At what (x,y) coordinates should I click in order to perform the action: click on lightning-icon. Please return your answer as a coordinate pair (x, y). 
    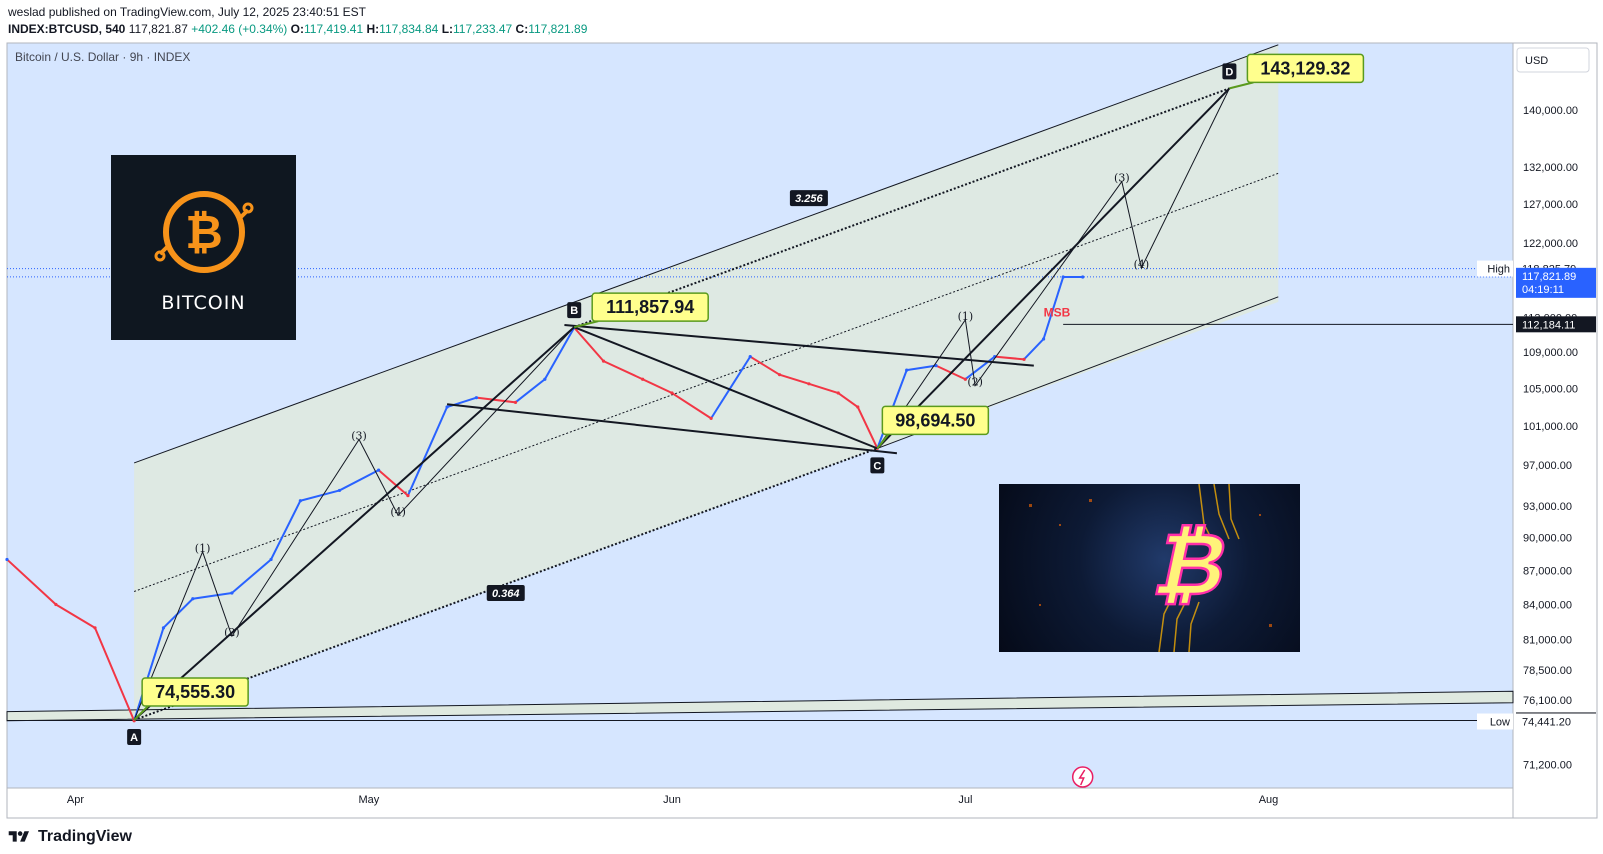
    Looking at the image, I should click on (1082, 777).